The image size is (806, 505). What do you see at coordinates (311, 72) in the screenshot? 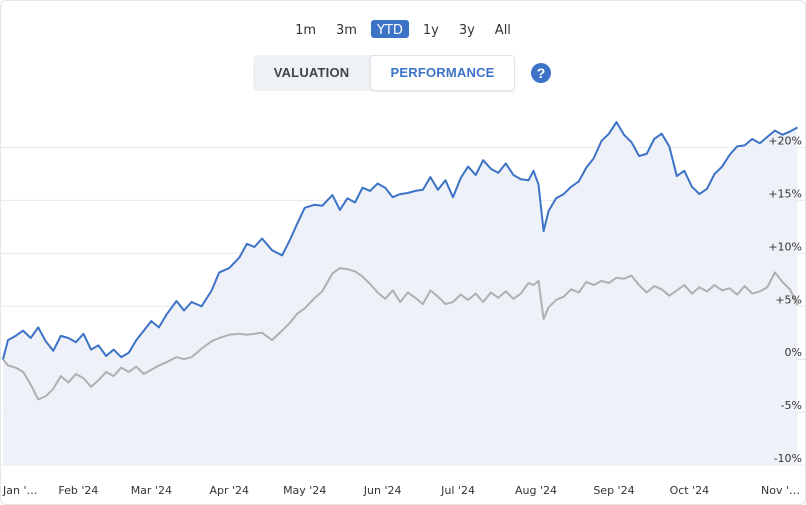
I see `tab-valuation: VALUATION` at bounding box center [311, 72].